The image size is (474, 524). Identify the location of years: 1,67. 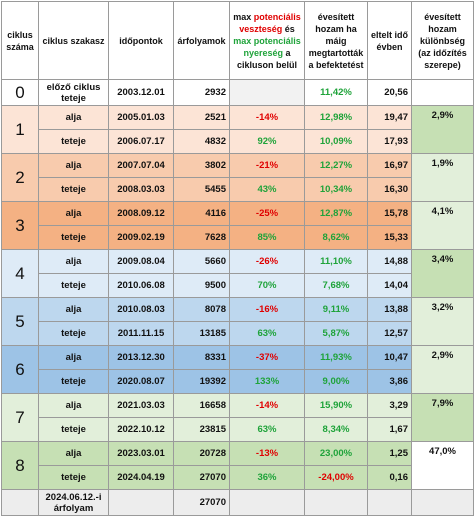
(389, 429).